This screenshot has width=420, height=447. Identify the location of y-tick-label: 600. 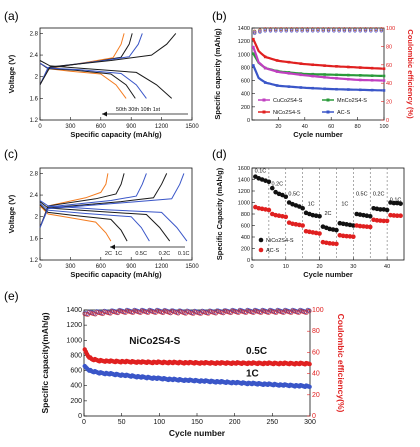
(76, 371).